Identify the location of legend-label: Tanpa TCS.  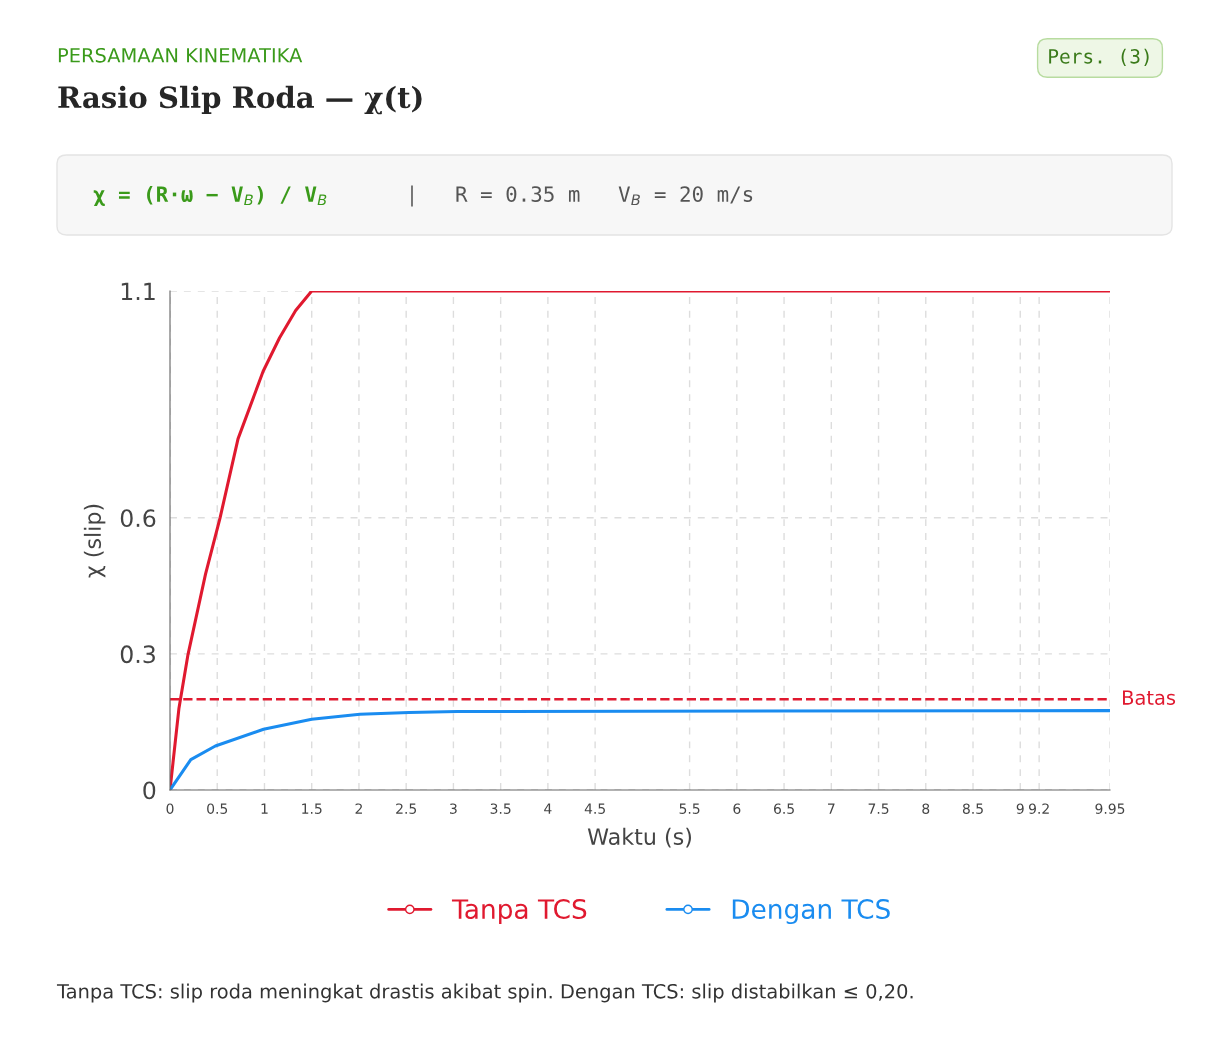
(519, 912).